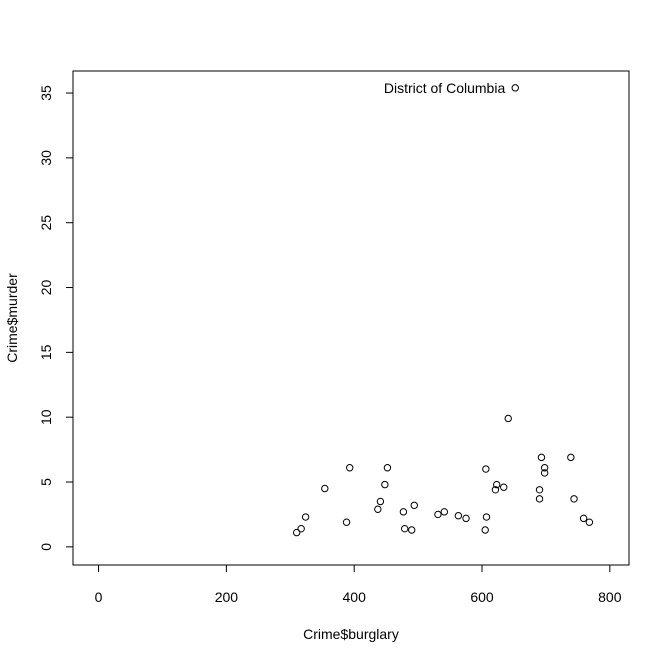 Image resolution: width=666 pixels, height=658 pixels. Describe the element at coordinates (46, 352) in the screenshot. I see `y-tick-label: 15` at that location.